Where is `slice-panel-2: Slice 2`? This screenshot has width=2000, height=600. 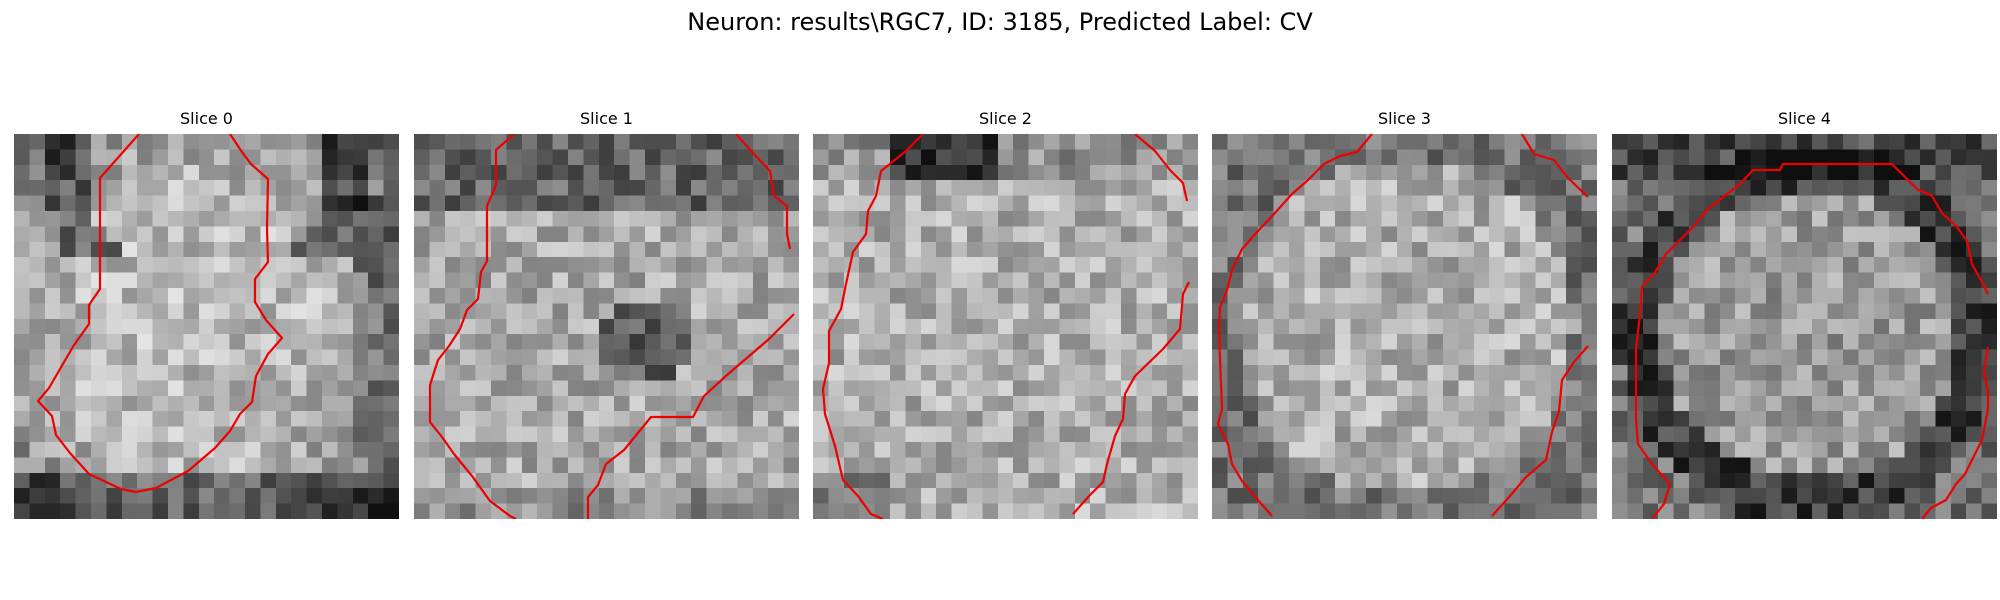 slice-panel-2: Slice 2 is located at coordinates (1005, 313).